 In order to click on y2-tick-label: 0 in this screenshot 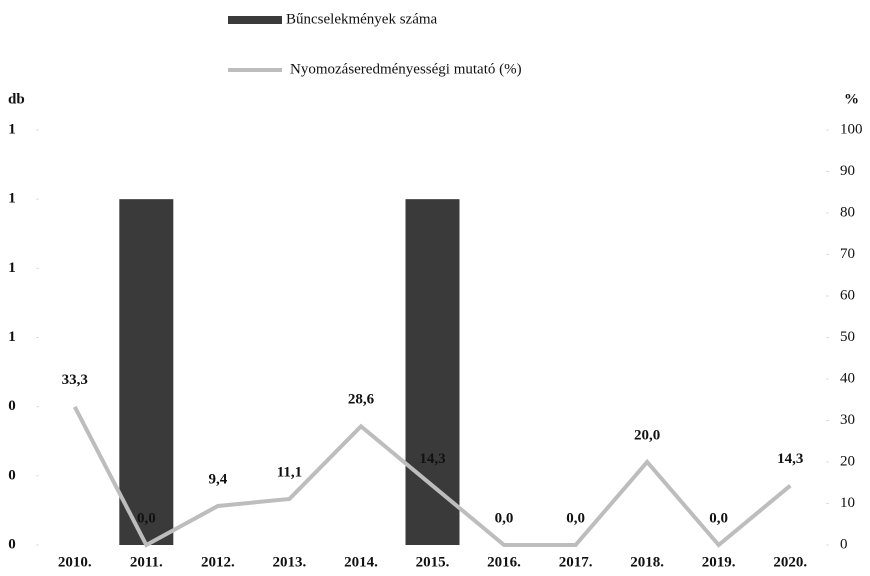, I will do `click(844, 544)`.